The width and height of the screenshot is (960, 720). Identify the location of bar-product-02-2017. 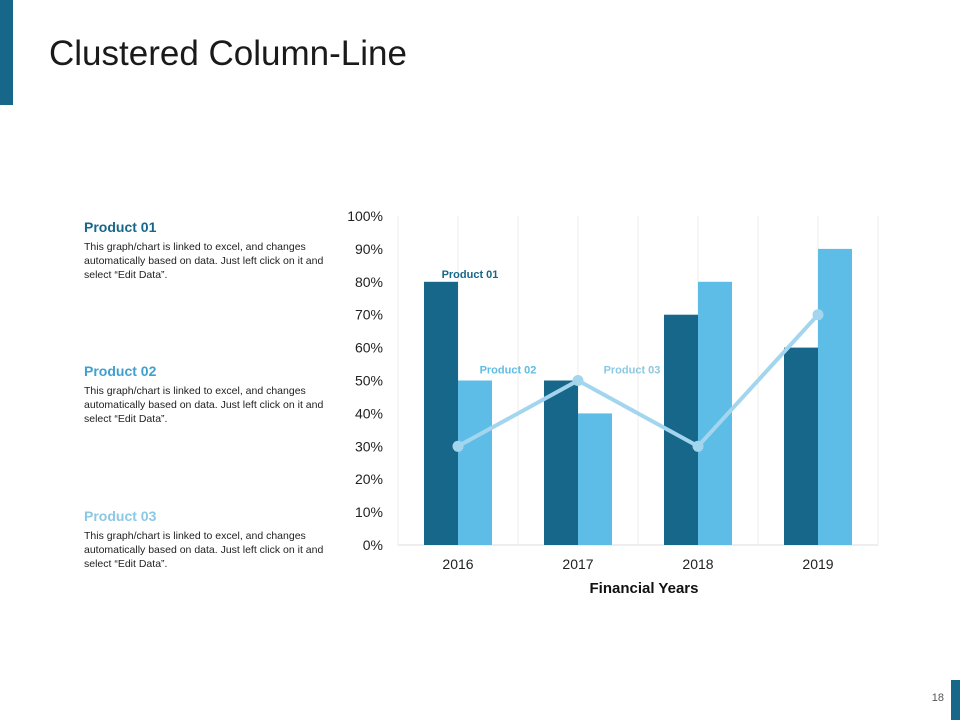
(595, 479).